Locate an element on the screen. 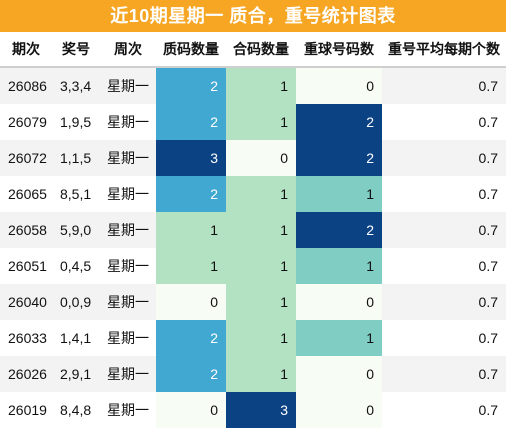 This screenshot has height=428, width=506. header-composite-count: 合码数量 is located at coordinates (261, 50).